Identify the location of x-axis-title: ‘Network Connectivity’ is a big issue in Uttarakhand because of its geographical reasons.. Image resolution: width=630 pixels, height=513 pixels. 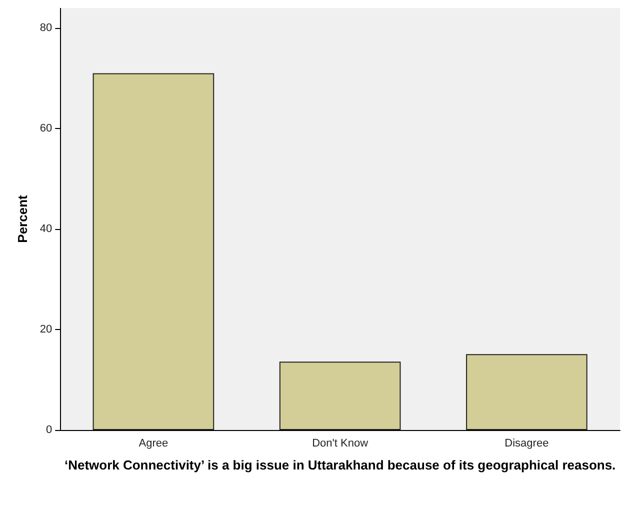
(340, 465).